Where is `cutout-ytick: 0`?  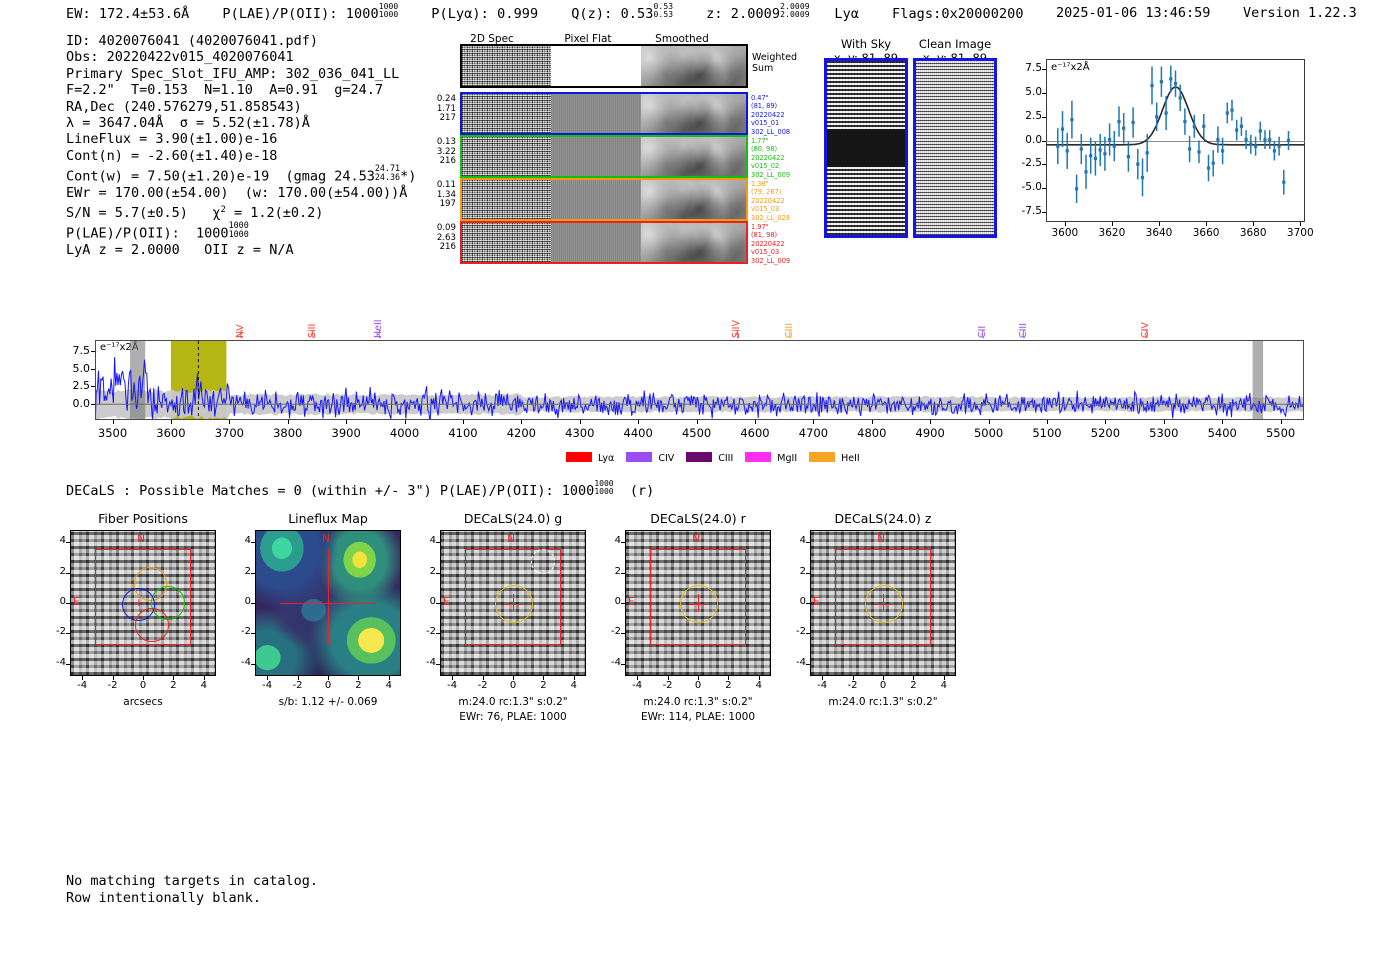
cutout-ytick: 0 is located at coordinates (62, 601).